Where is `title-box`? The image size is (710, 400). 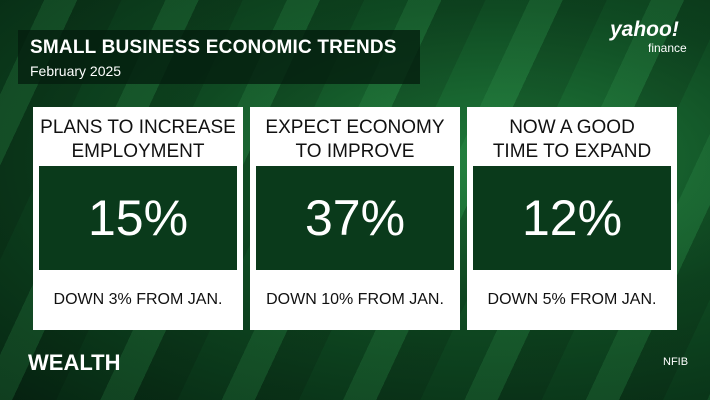 title-box is located at coordinates (219, 57).